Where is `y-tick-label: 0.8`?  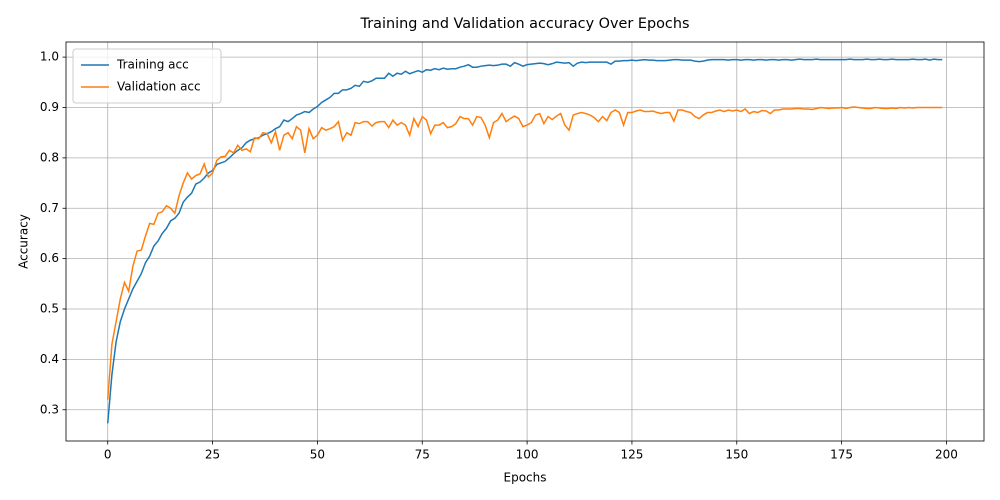
y-tick-label: 0.8 is located at coordinates (49, 157).